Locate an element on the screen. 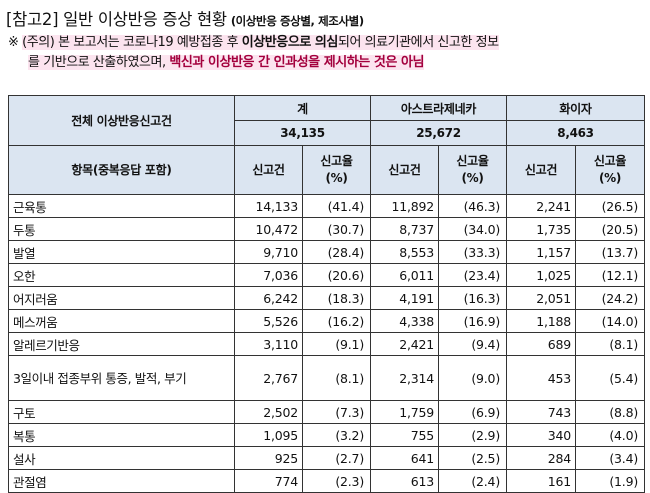 Image resolution: width=650 pixels, height=493 pixels. cell-count: 5,526 is located at coordinates (268, 321).